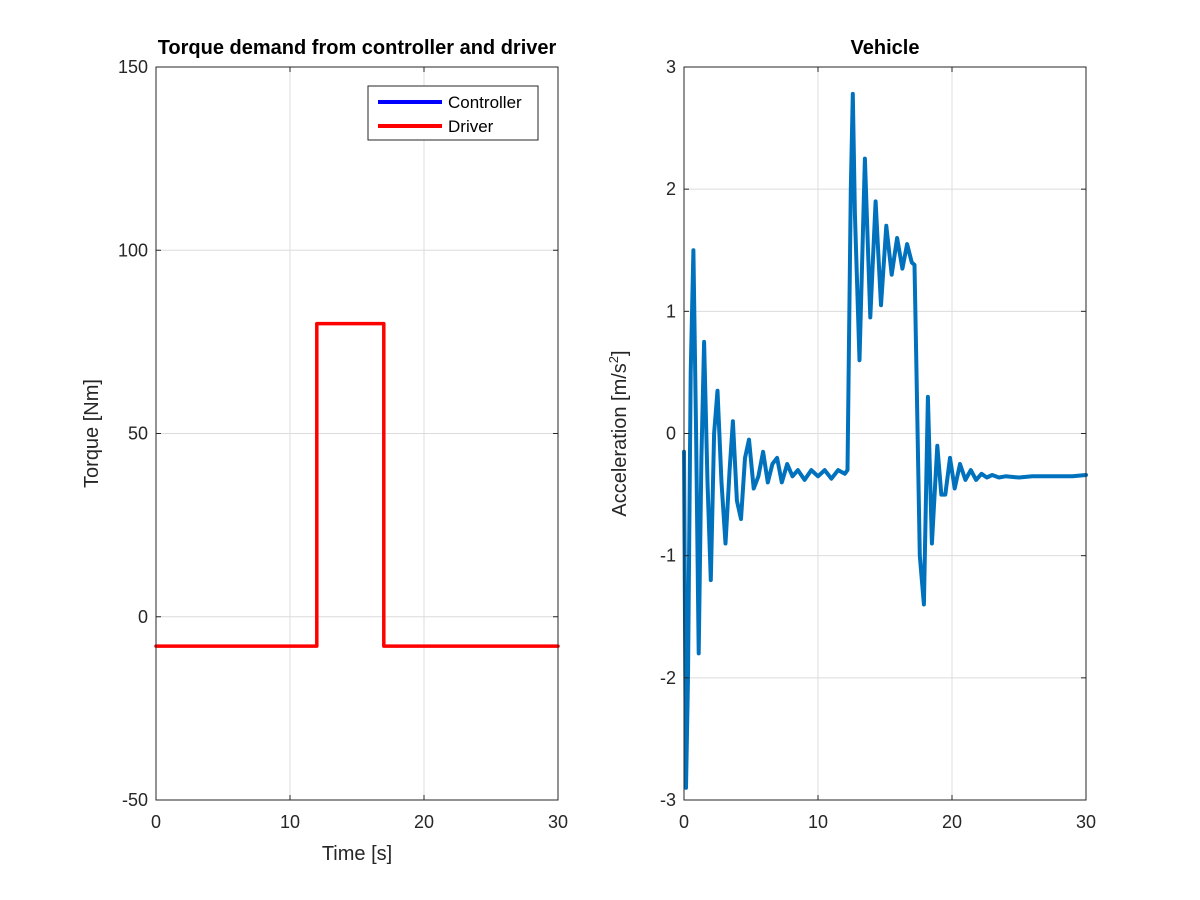 The width and height of the screenshot is (1200, 900). What do you see at coordinates (92, 433) in the screenshot?
I see `torque-y-axis-label: Torque [Nm]` at bounding box center [92, 433].